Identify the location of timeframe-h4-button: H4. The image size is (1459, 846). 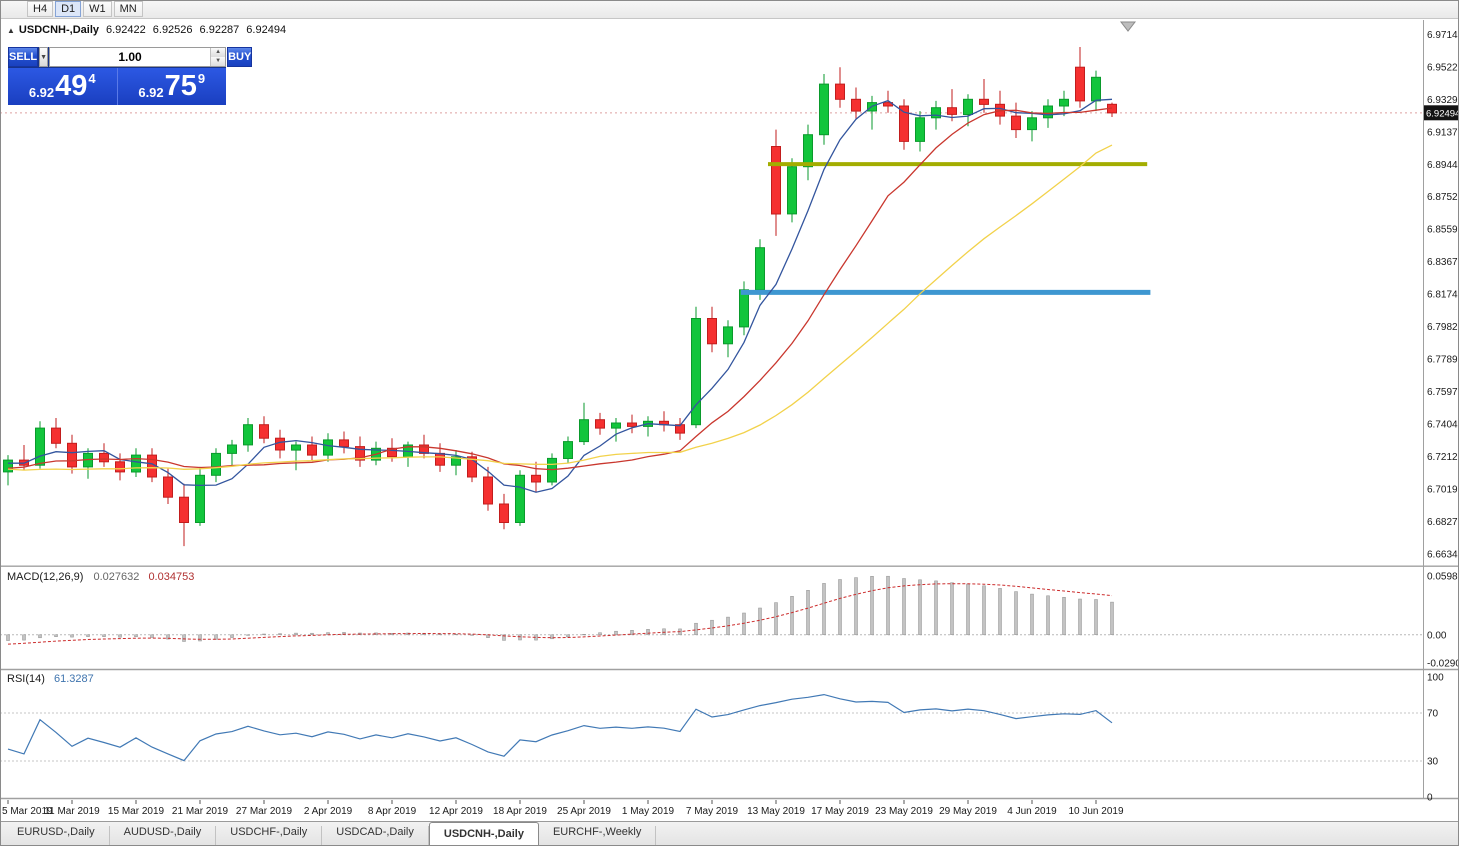
(40, 9).